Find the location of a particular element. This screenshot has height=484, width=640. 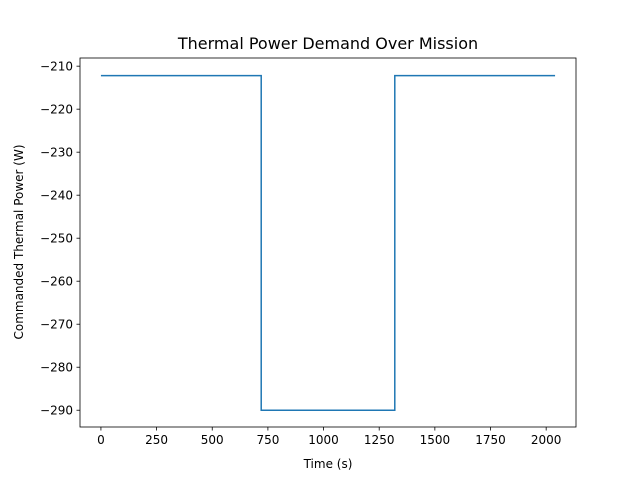

x-tick-label: 1000 is located at coordinates (323, 440).